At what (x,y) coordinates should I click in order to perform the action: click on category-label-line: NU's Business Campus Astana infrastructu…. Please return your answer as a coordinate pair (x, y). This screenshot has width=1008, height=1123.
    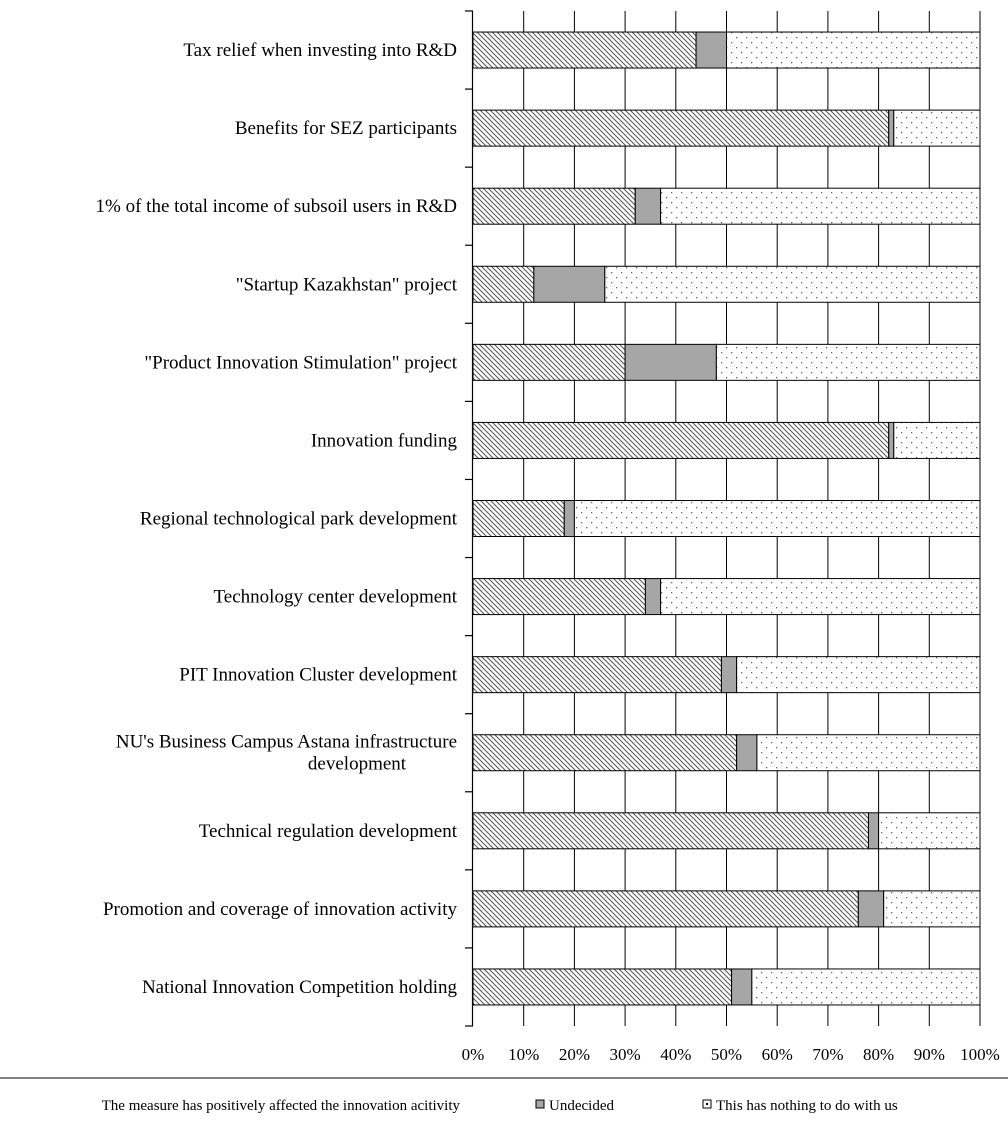
    Looking at the image, I should click on (286, 742).